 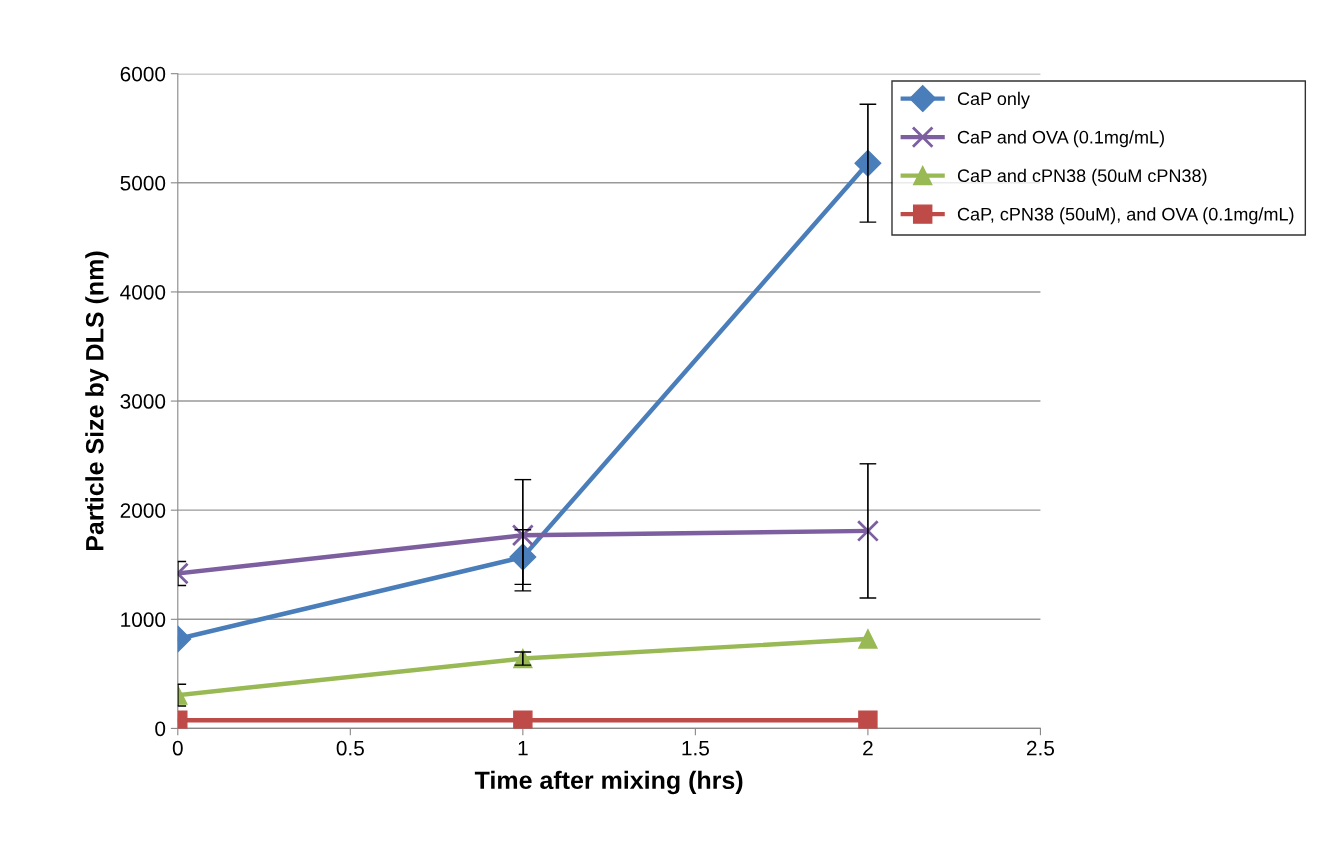 What do you see at coordinates (523, 748) in the screenshot?
I see `x-tick-label: 1` at bounding box center [523, 748].